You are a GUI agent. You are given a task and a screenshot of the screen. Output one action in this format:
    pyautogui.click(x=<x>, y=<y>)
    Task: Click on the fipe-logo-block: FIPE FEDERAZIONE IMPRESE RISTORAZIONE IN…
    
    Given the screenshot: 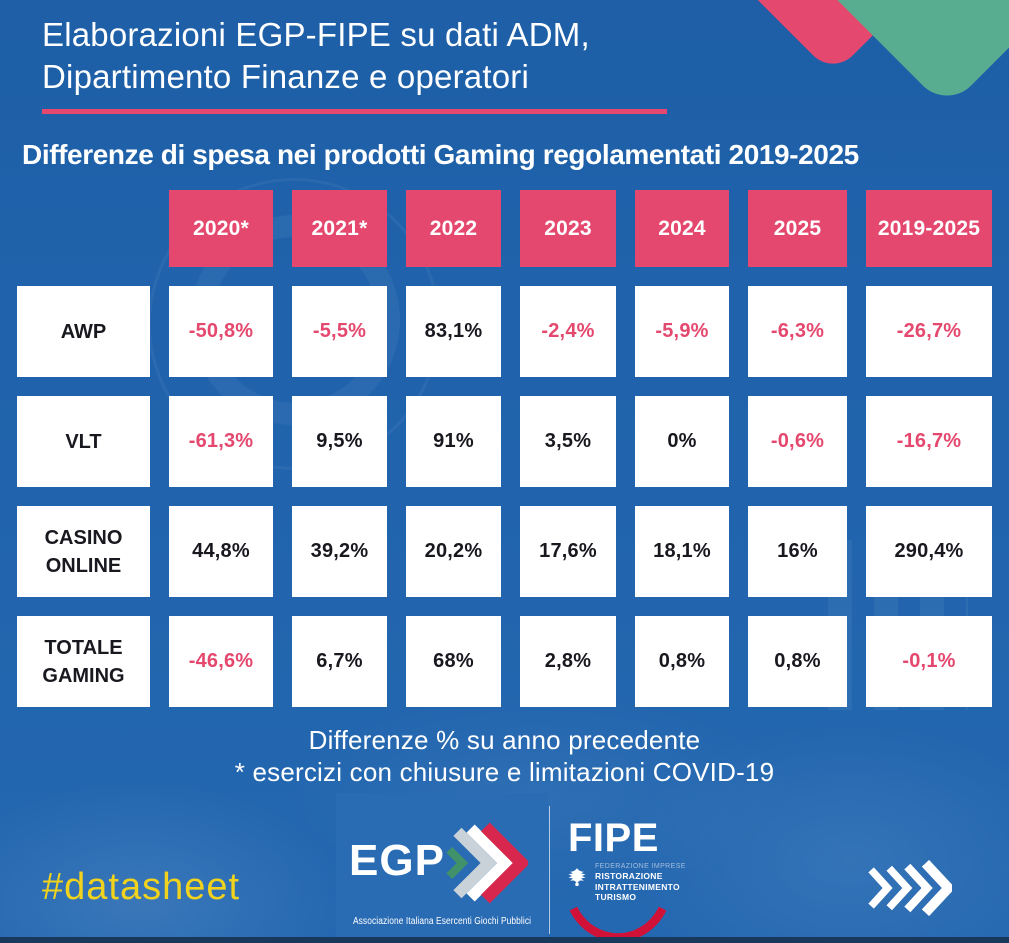 What is the action you would take?
    pyautogui.click(x=632, y=880)
    